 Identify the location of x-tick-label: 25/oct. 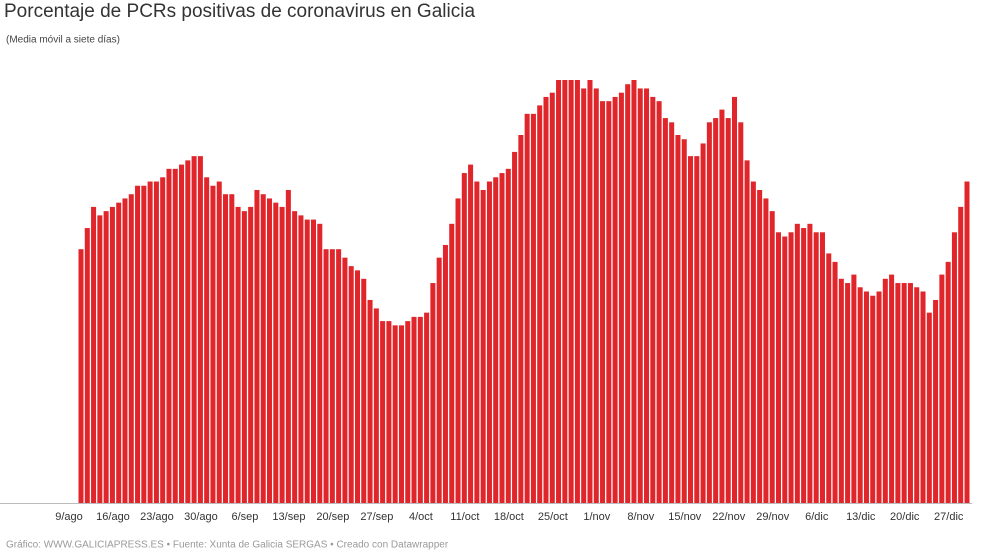
(553, 517).